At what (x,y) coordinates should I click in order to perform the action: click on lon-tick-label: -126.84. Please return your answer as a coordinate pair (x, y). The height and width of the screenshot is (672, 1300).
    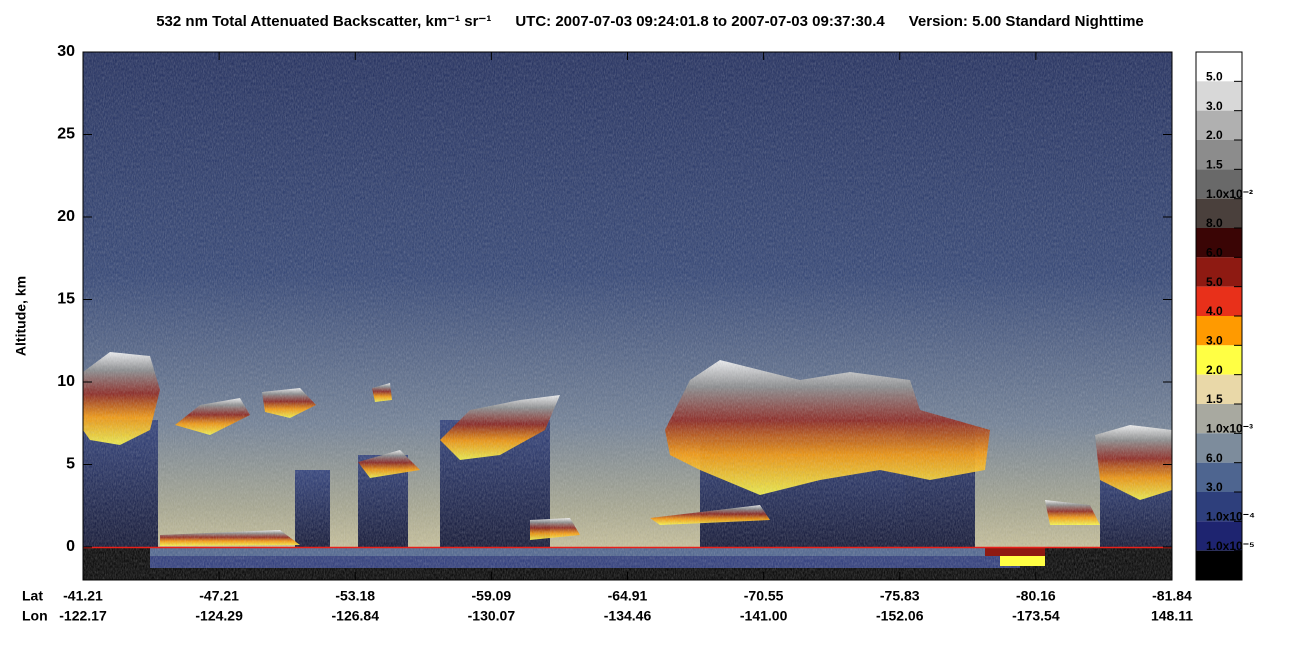
    Looking at the image, I should click on (356, 616).